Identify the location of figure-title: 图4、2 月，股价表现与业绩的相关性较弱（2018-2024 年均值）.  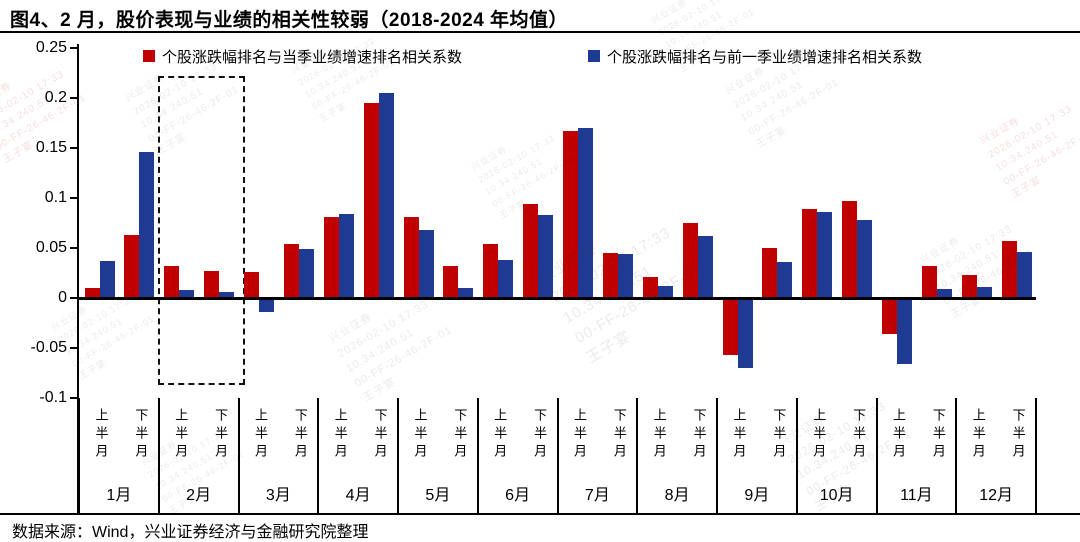
(289, 20).